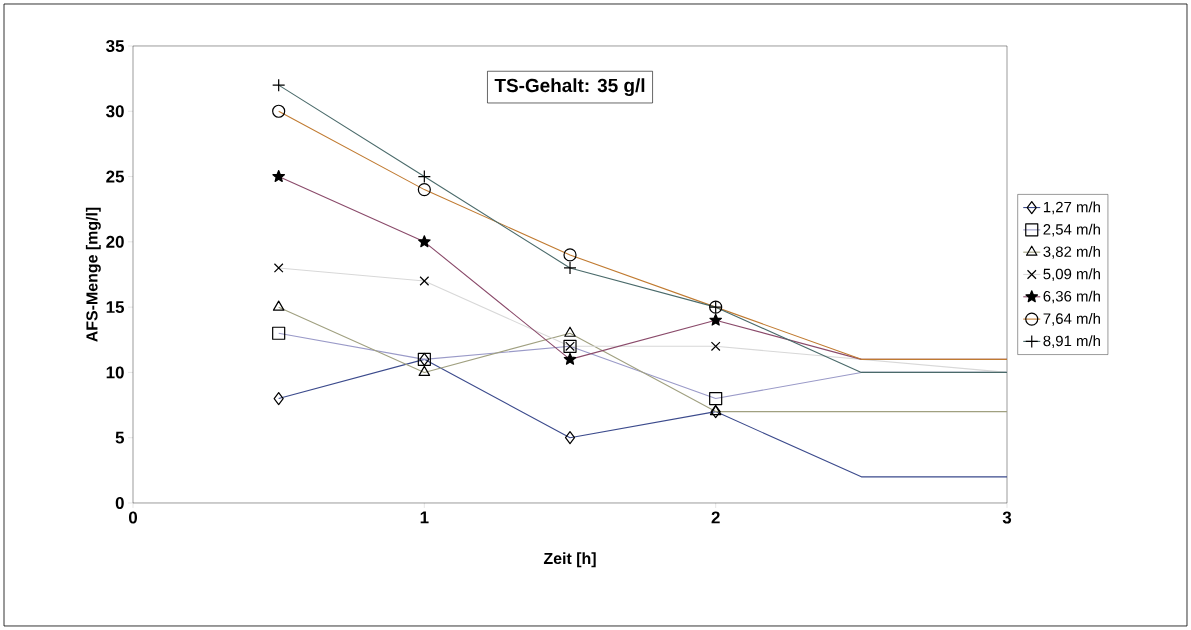 This screenshot has height=630, width=1191. I want to click on legend-label: 3,82 m/h, so click(1071, 252).